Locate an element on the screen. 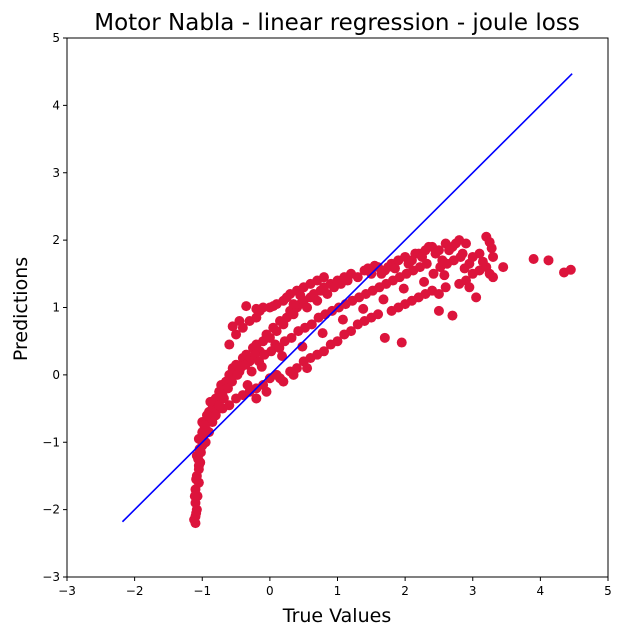  x-tick-label: 0 is located at coordinates (270, 591).